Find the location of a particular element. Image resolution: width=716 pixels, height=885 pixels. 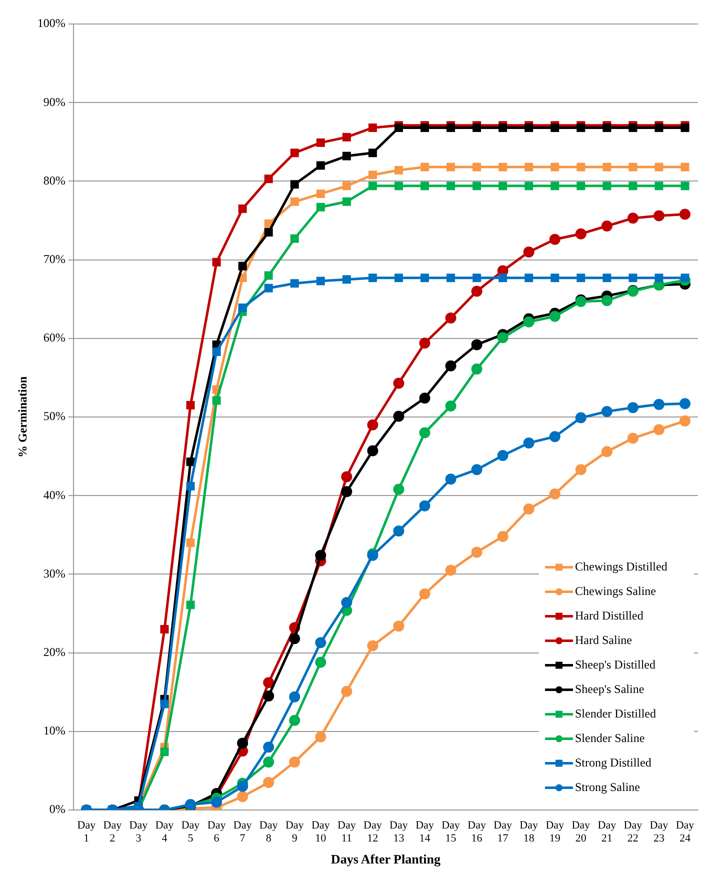

legend-label: Sheep's Saline is located at coordinates (609, 689).